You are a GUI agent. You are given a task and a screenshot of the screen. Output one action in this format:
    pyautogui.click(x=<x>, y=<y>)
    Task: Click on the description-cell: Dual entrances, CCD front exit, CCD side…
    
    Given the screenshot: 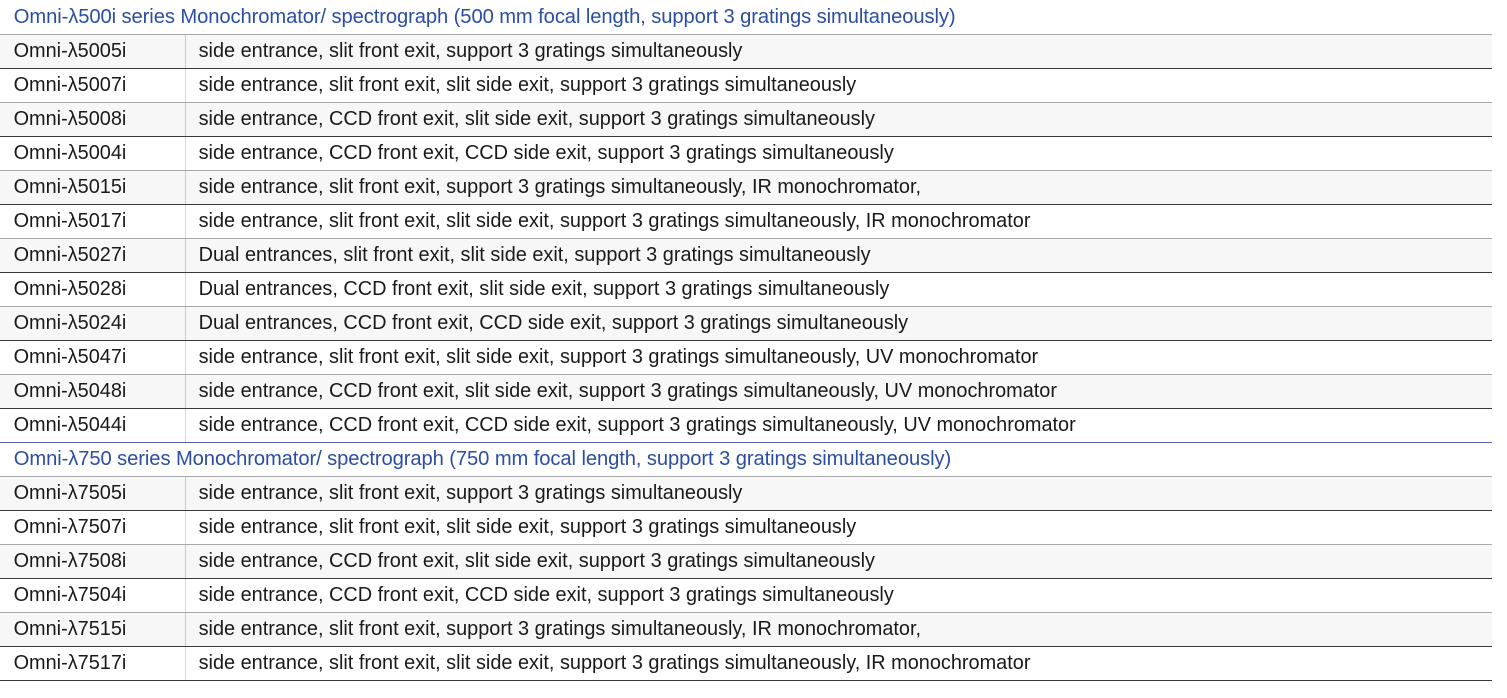 What is the action you would take?
    pyautogui.click(x=553, y=323)
    